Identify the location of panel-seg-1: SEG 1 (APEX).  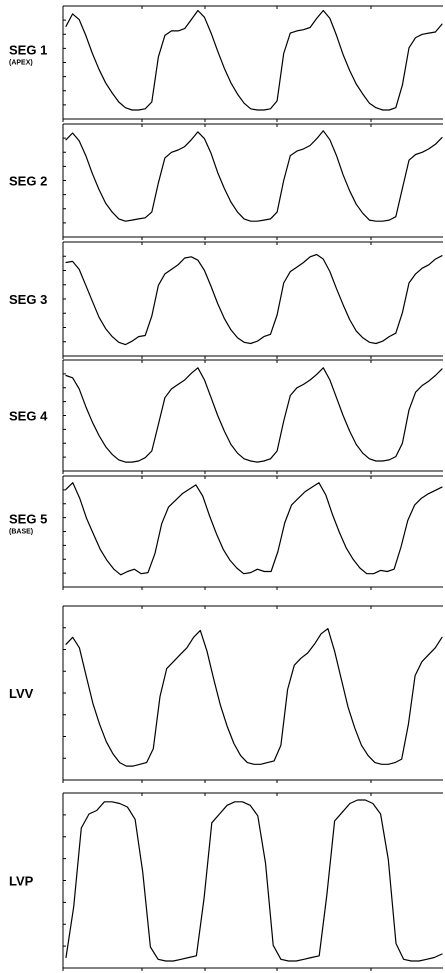
(226, 63).